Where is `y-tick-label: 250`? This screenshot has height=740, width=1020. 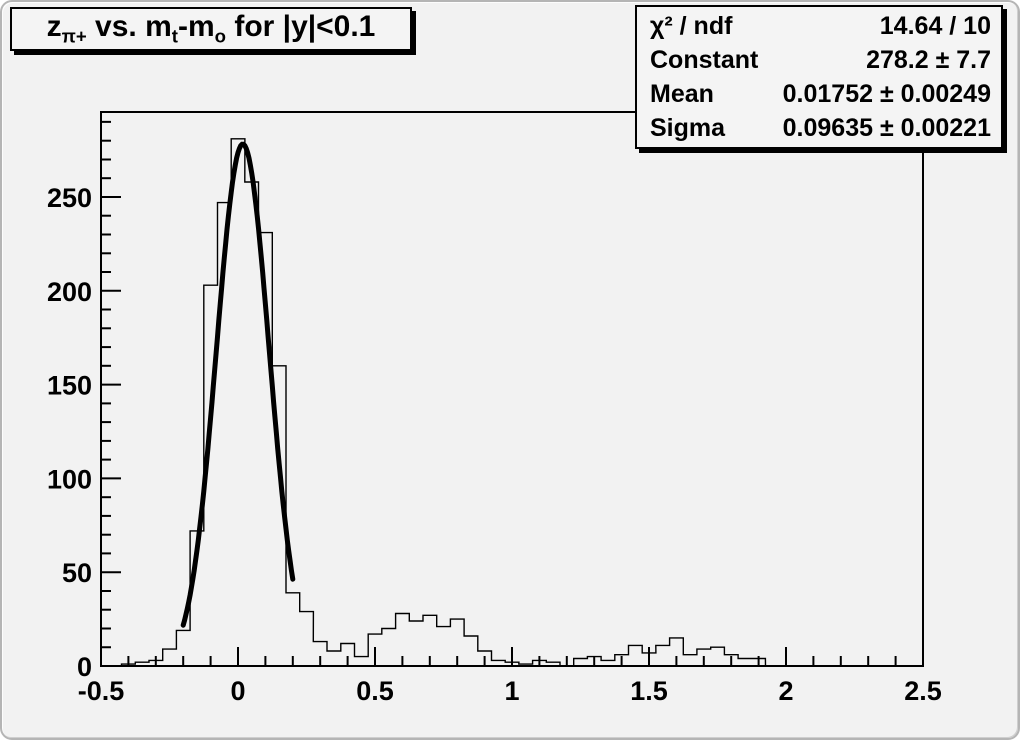 y-tick-label: 250 is located at coordinates (69, 198).